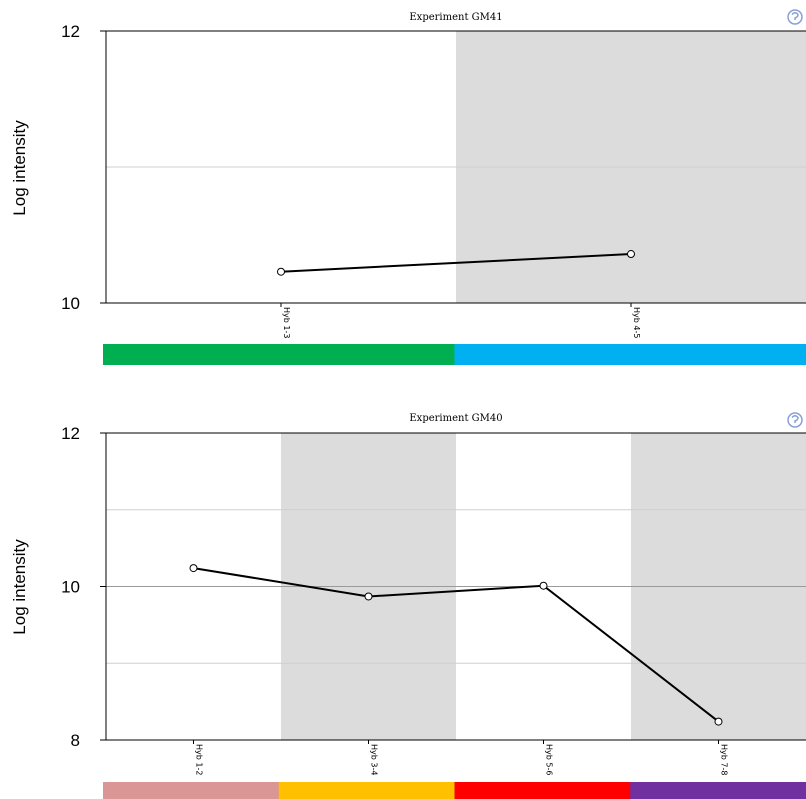 Image resolution: width=806 pixels, height=799 pixels. Describe the element at coordinates (75, 740) in the screenshot. I see `y-tick-label: 8` at that location.